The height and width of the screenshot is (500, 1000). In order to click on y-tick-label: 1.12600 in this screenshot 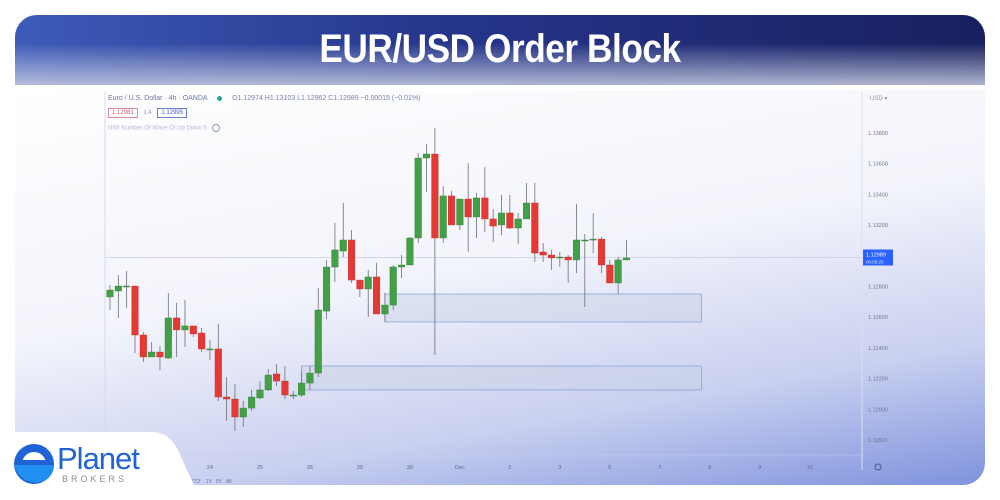, I will do `click(878, 318)`.